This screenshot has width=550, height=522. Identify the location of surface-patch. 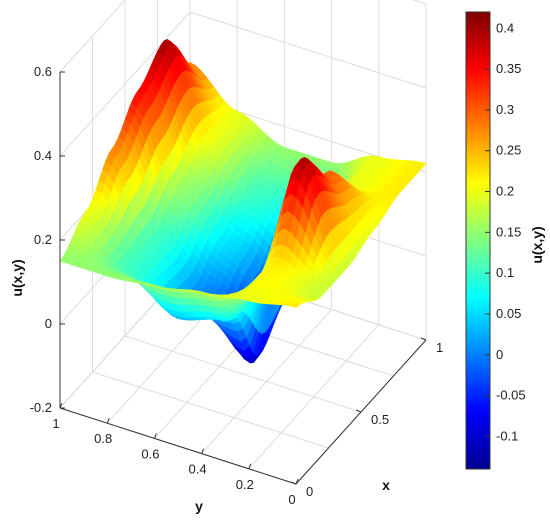
(294, 305).